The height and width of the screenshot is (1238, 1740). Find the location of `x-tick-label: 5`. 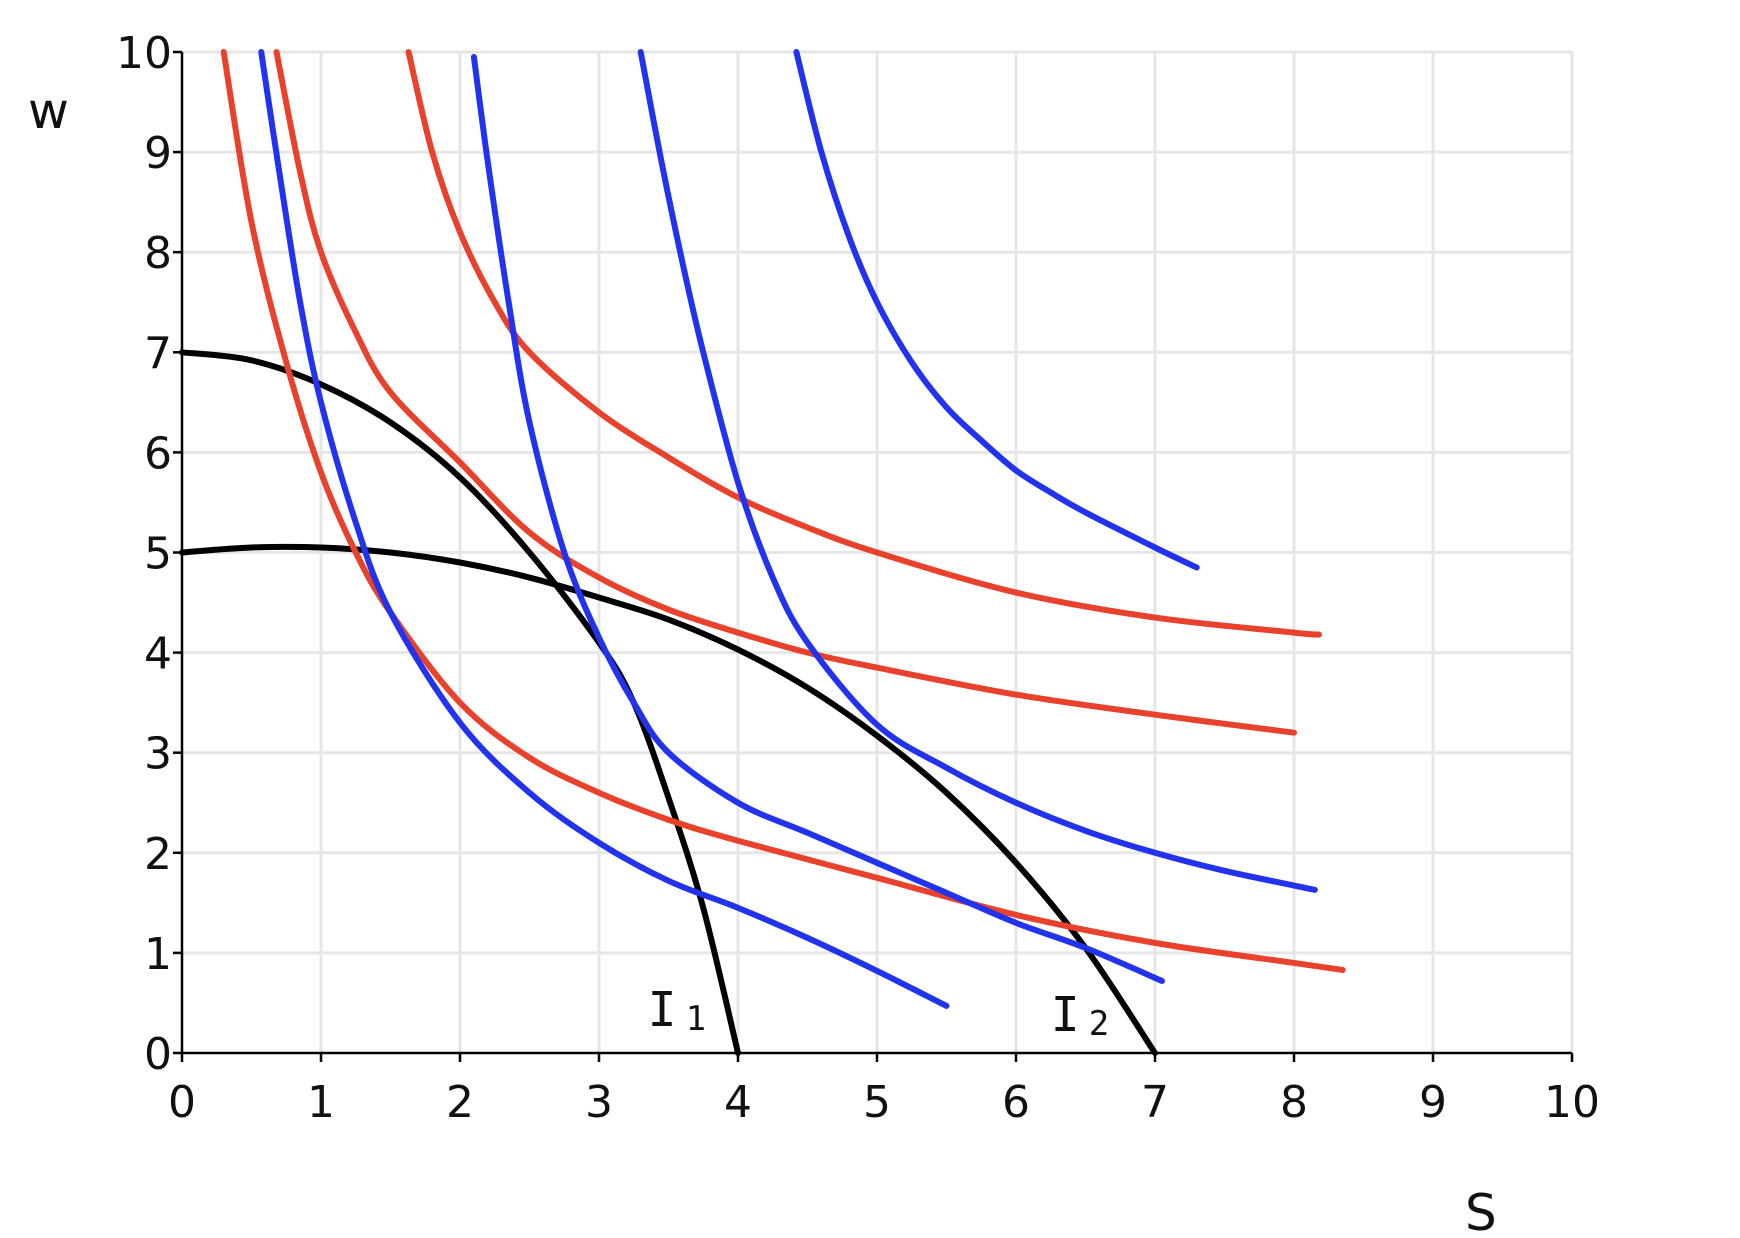

x-tick-label: 5 is located at coordinates (877, 1102).